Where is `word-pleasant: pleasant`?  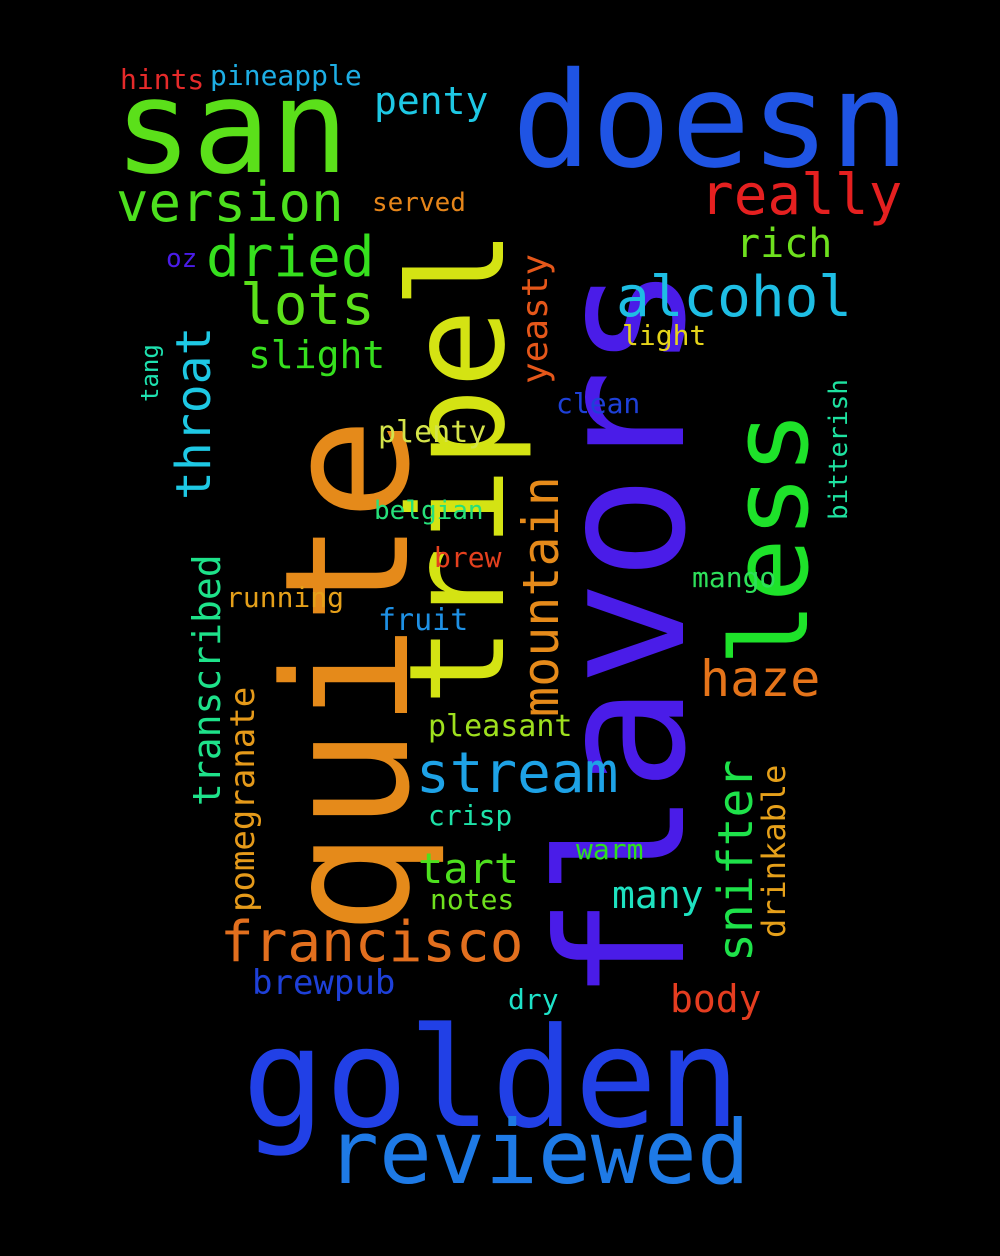
word-pleasant: pleasant is located at coordinates (500, 726).